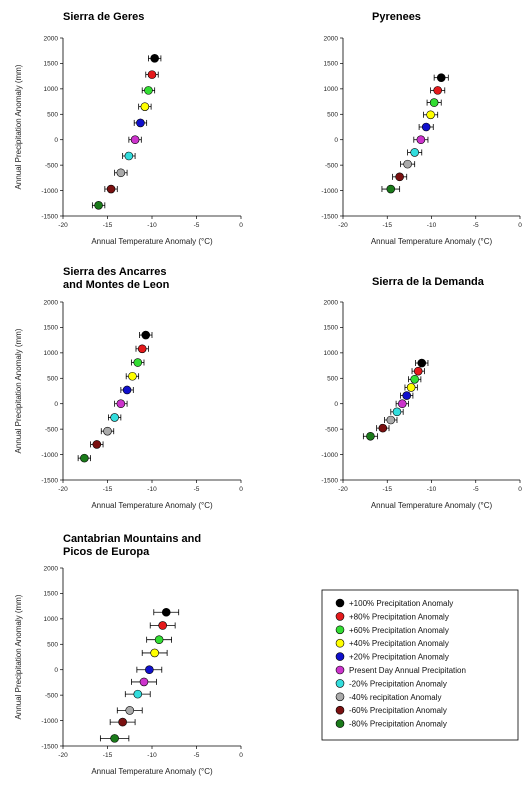 This screenshot has height=791, width=522. Describe the element at coordinates (115, 272) in the screenshot. I see `panel-title: Sierra des Ancarres` at that location.